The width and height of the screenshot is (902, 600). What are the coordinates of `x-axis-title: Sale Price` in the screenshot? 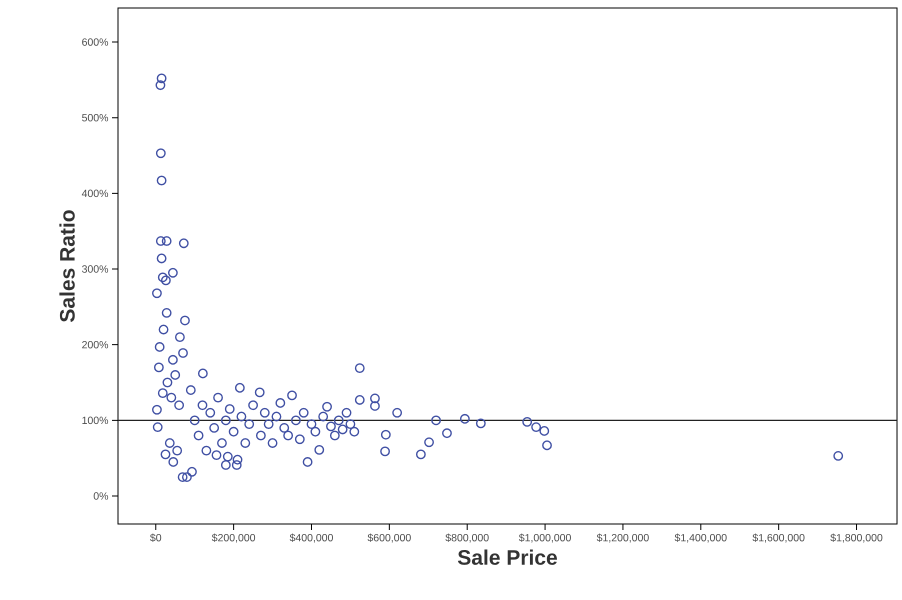 It's located at (507, 557).